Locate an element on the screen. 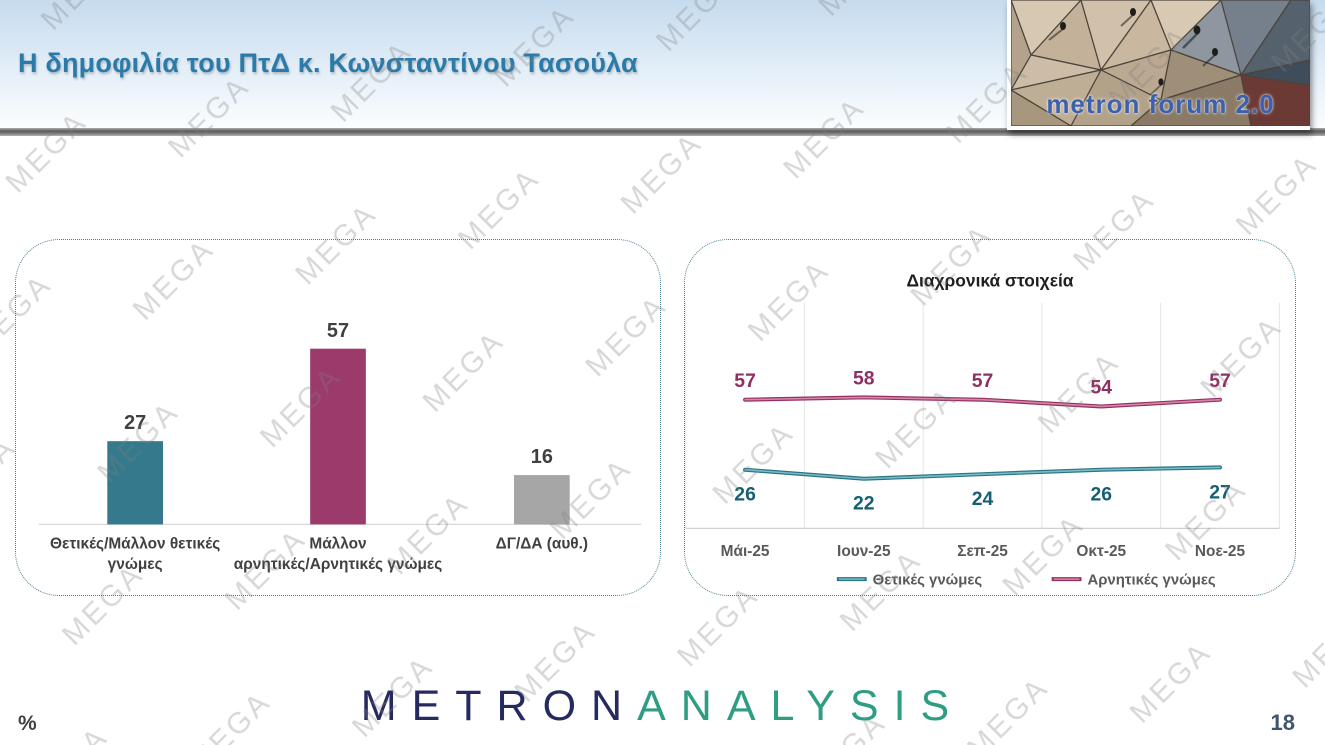 Image resolution: width=1325 pixels, height=745 pixels. bar-value-label: 16 is located at coordinates (542, 457).